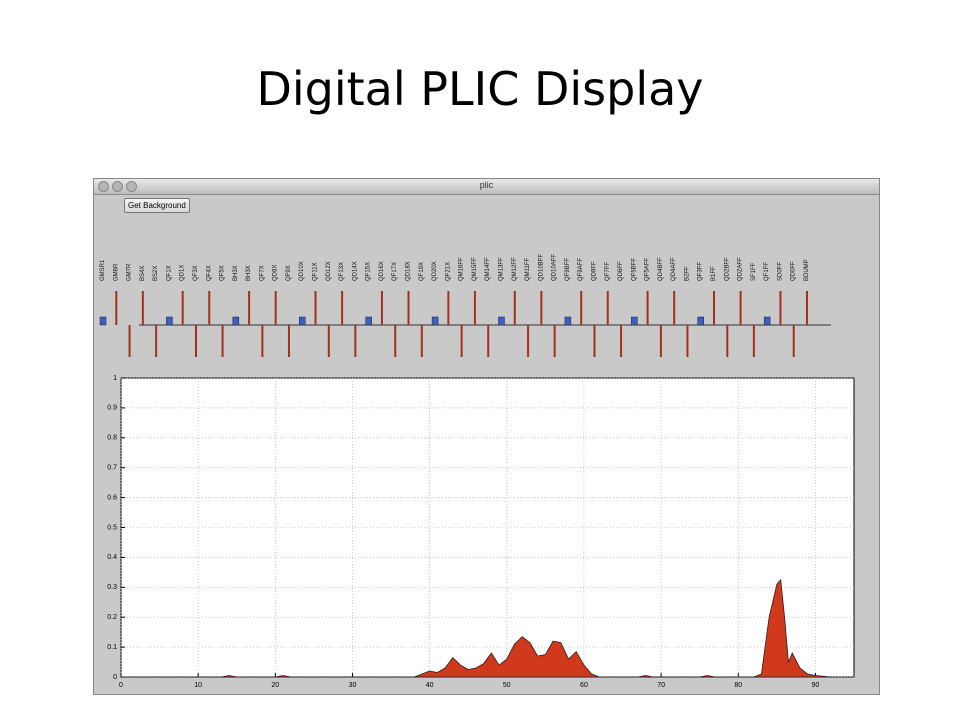  What do you see at coordinates (112, 587) in the screenshot?
I see `y-tick-label: 0.3` at bounding box center [112, 587].